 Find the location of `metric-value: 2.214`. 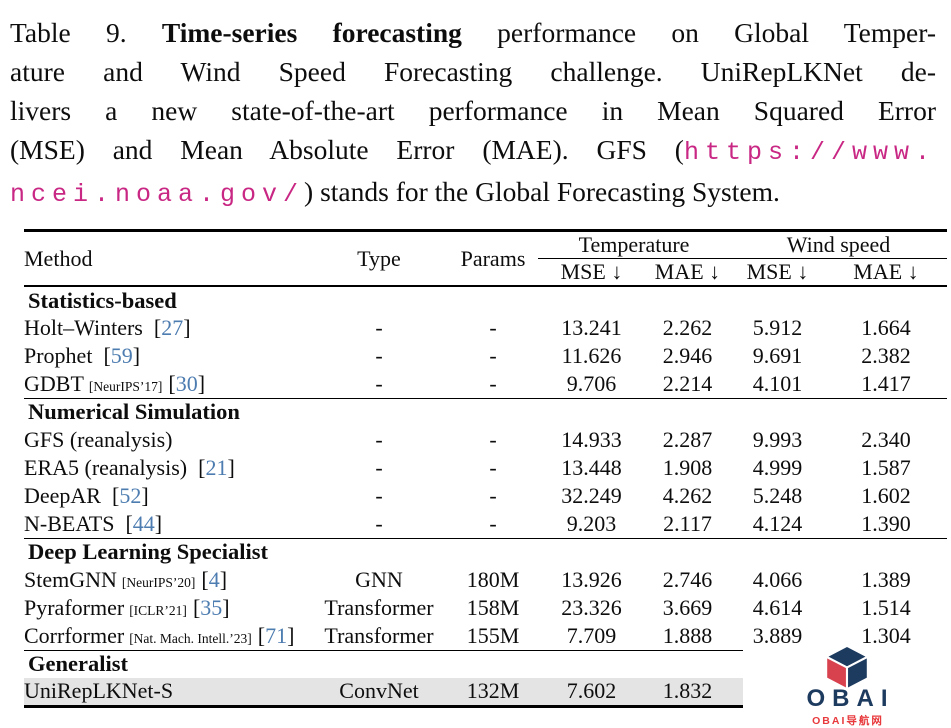

metric-value: 2.214 is located at coordinates (687, 383).